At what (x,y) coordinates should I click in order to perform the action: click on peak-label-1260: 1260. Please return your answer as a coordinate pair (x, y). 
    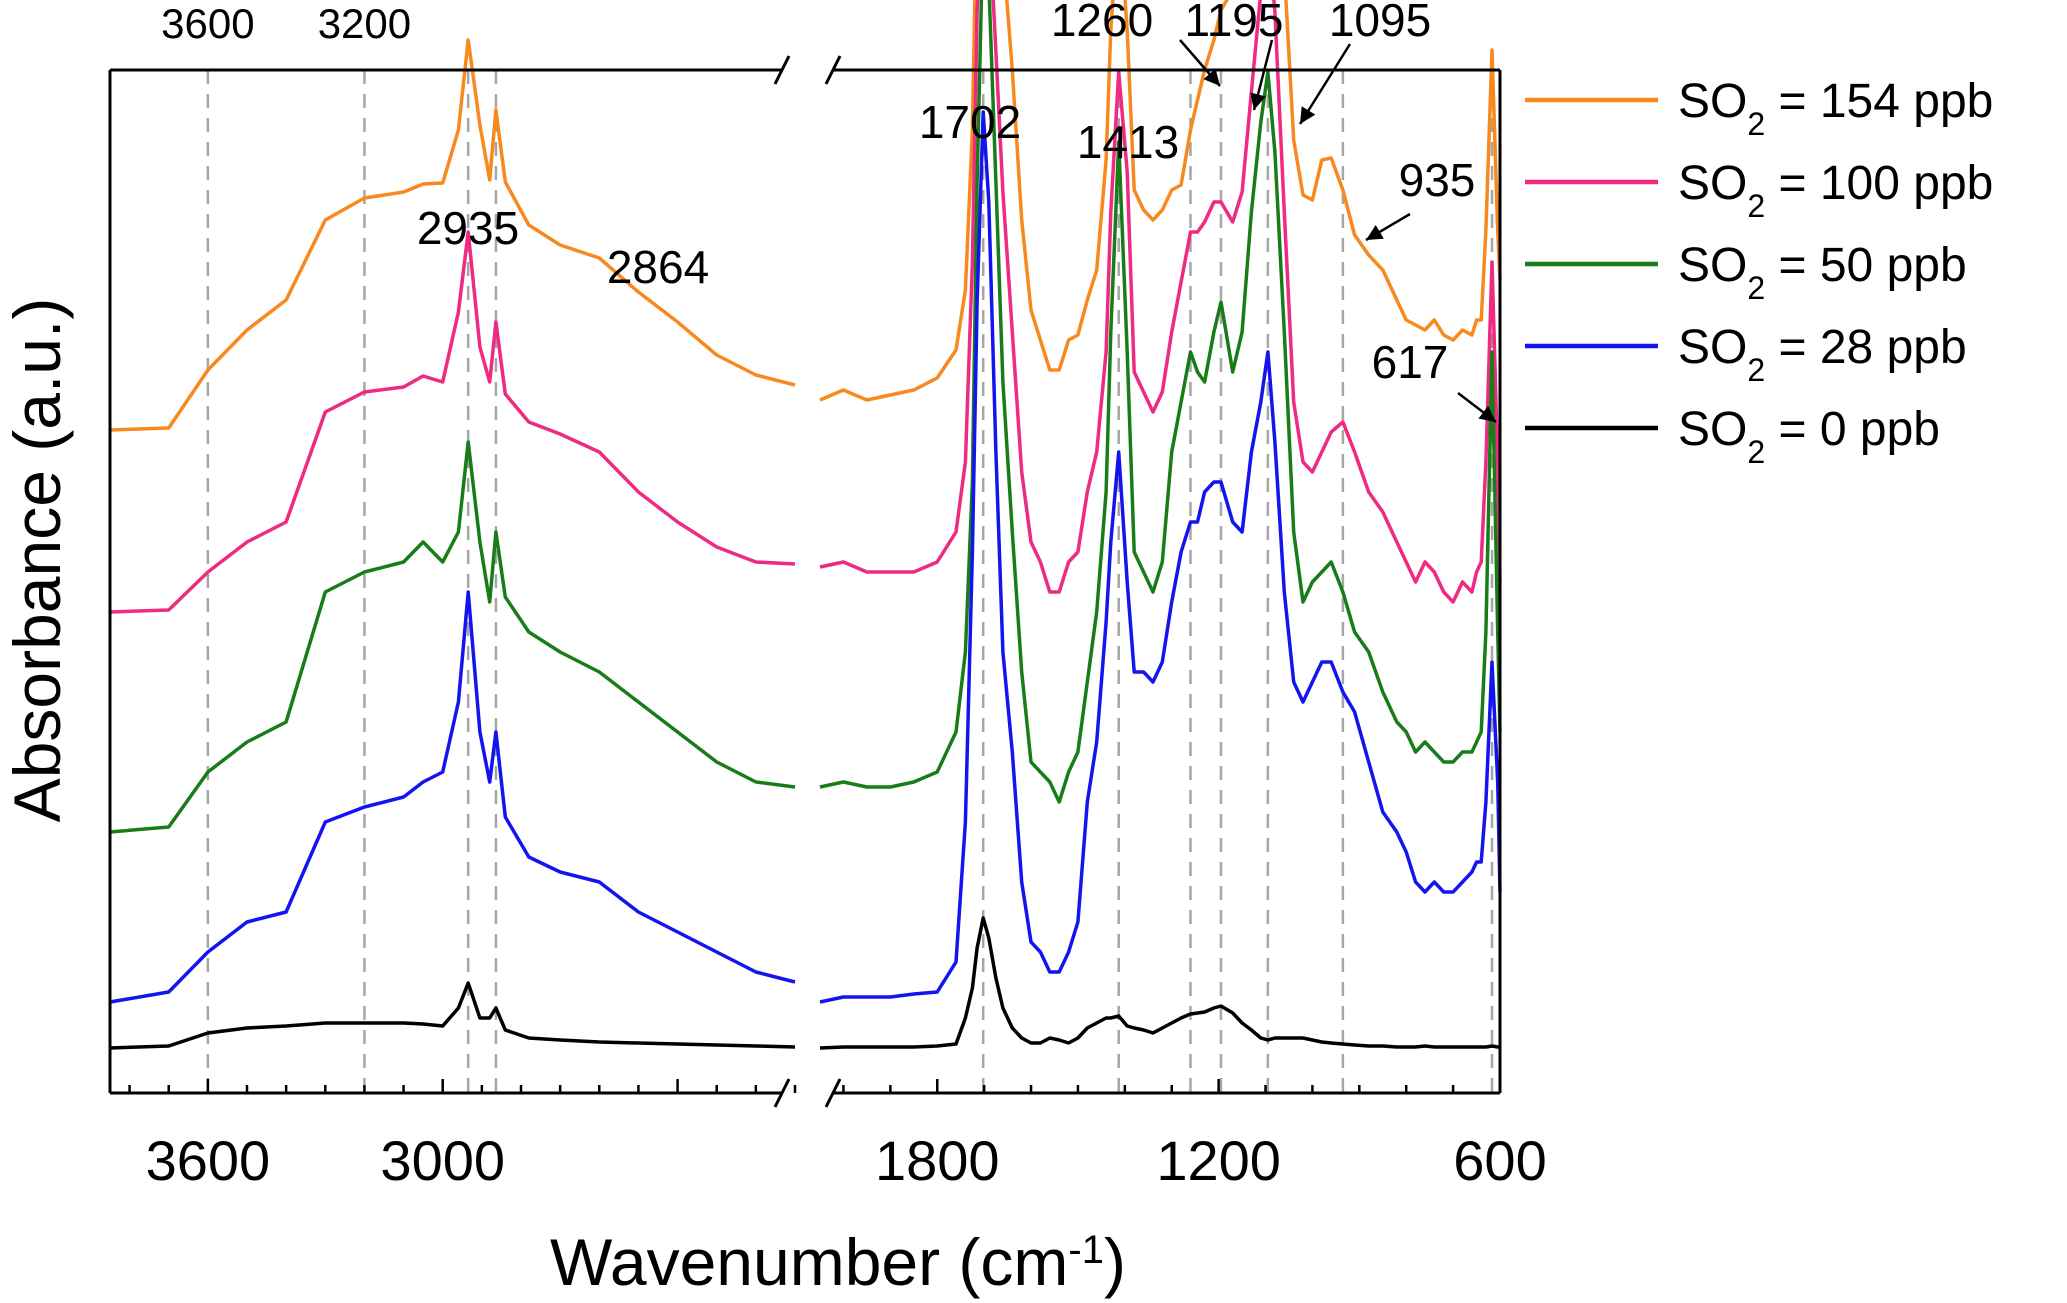
    Looking at the image, I should click on (1102, 23).